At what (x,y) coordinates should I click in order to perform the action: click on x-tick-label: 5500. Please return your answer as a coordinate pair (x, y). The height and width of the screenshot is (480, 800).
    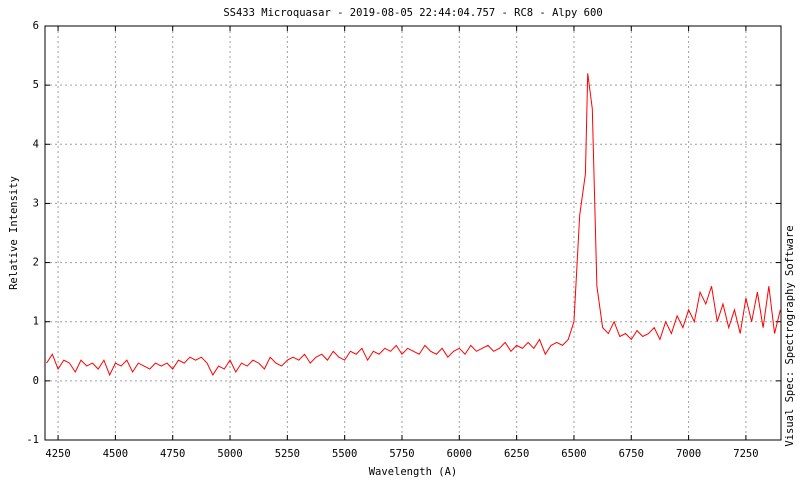
    Looking at the image, I should click on (344, 454).